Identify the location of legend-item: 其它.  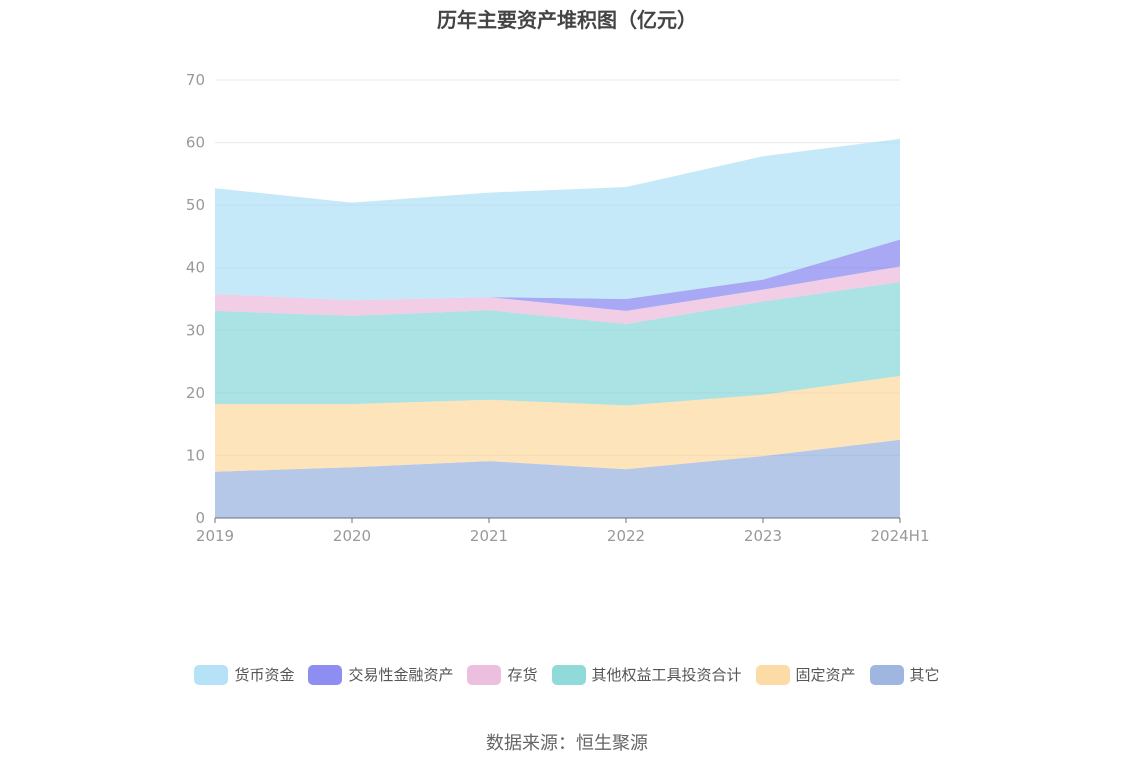
(904, 674).